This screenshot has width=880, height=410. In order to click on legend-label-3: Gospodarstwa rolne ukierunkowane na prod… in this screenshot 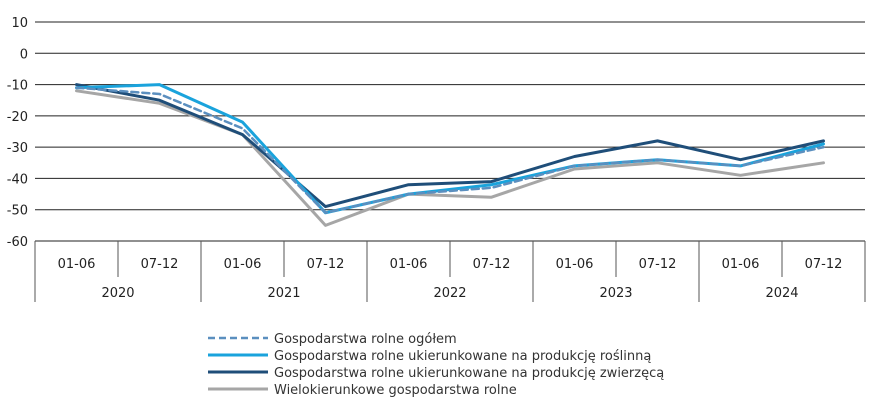, I will do `click(469, 373)`.